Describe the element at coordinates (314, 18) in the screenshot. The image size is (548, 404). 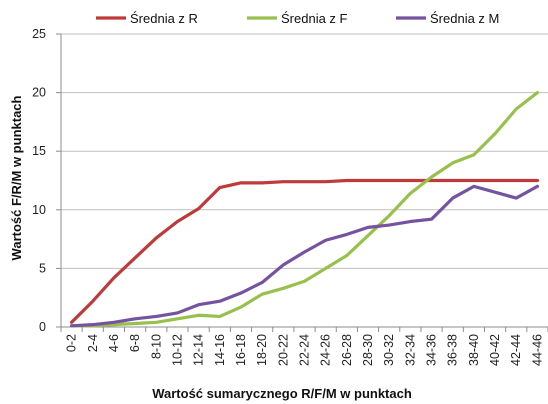
I see `legend-label: Średnia z F` at that location.